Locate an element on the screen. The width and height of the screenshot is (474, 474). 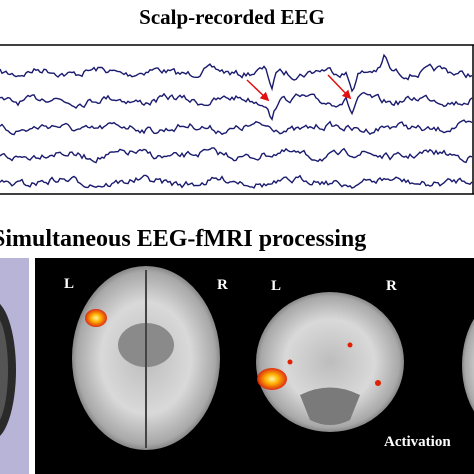
caption: Activation is located at coordinates (417, 442).